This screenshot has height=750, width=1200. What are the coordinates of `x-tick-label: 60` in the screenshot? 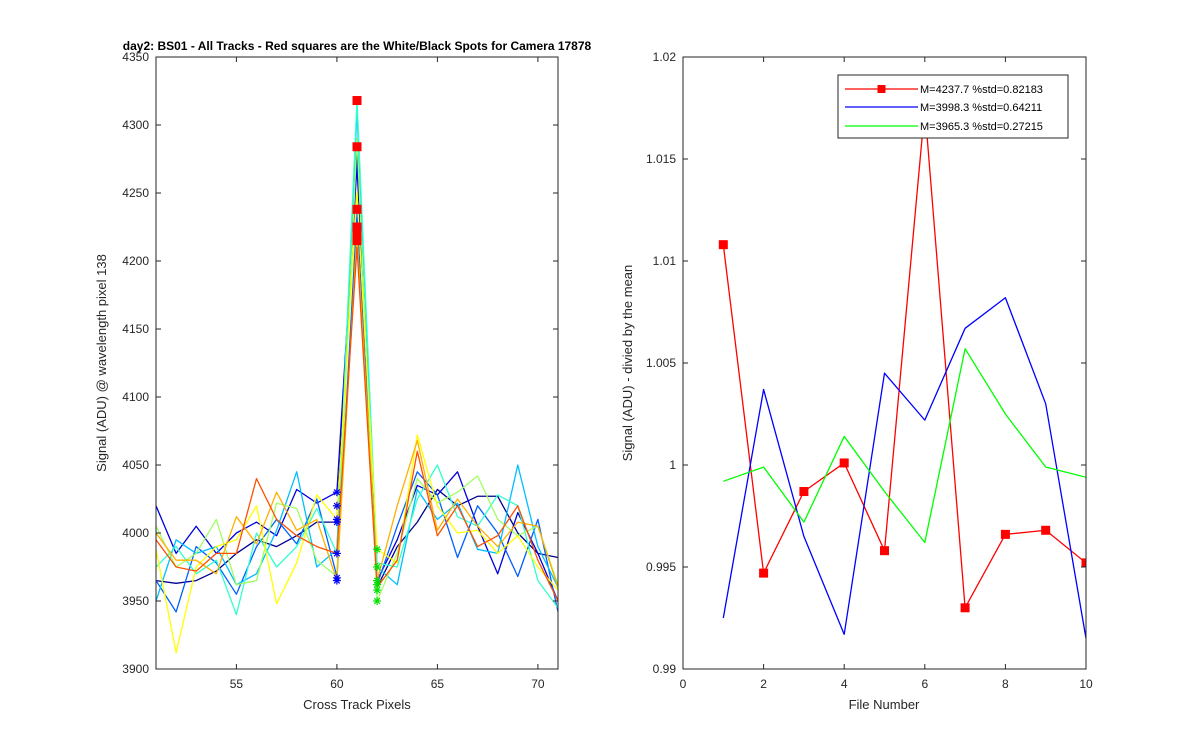 It's located at (337, 684).